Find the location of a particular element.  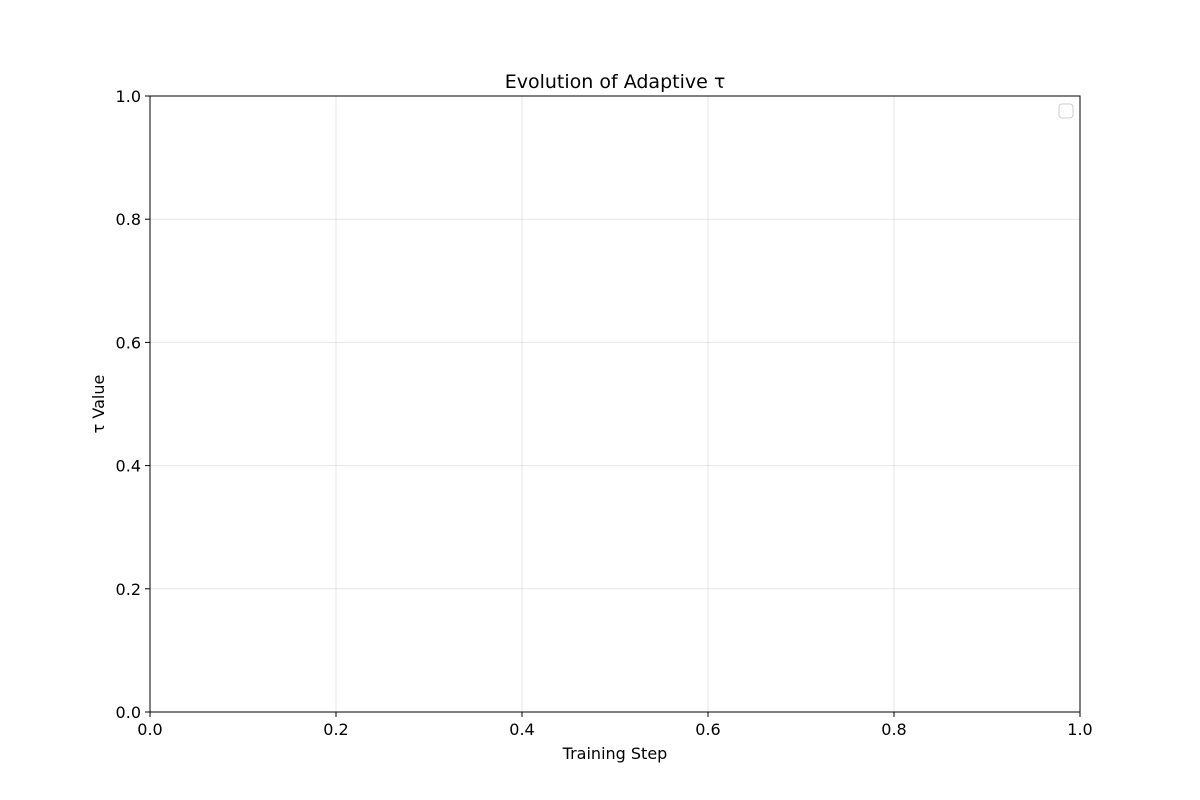

x-tick-label: 0.8 is located at coordinates (893, 729).